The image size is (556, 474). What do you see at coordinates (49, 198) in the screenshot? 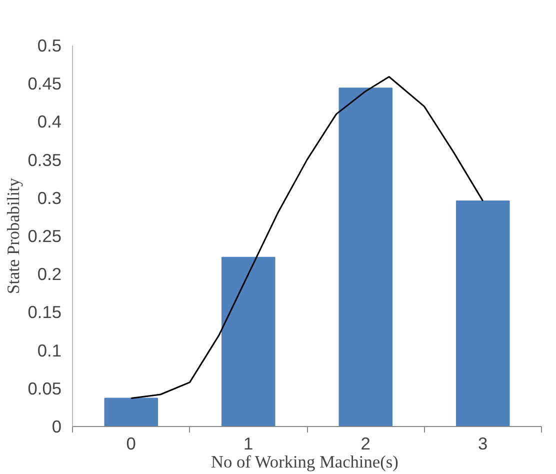
I see `y-tick-label: 0.3` at bounding box center [49, 198].